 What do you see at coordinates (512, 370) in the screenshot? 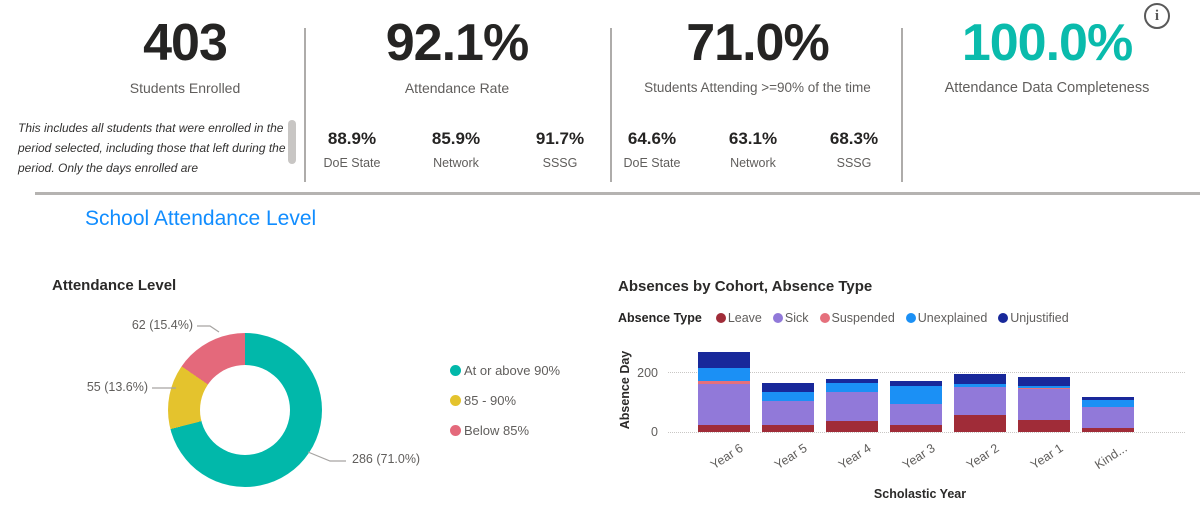
I see `legend-label: At or above 90%` at bounding box center [512, 370].